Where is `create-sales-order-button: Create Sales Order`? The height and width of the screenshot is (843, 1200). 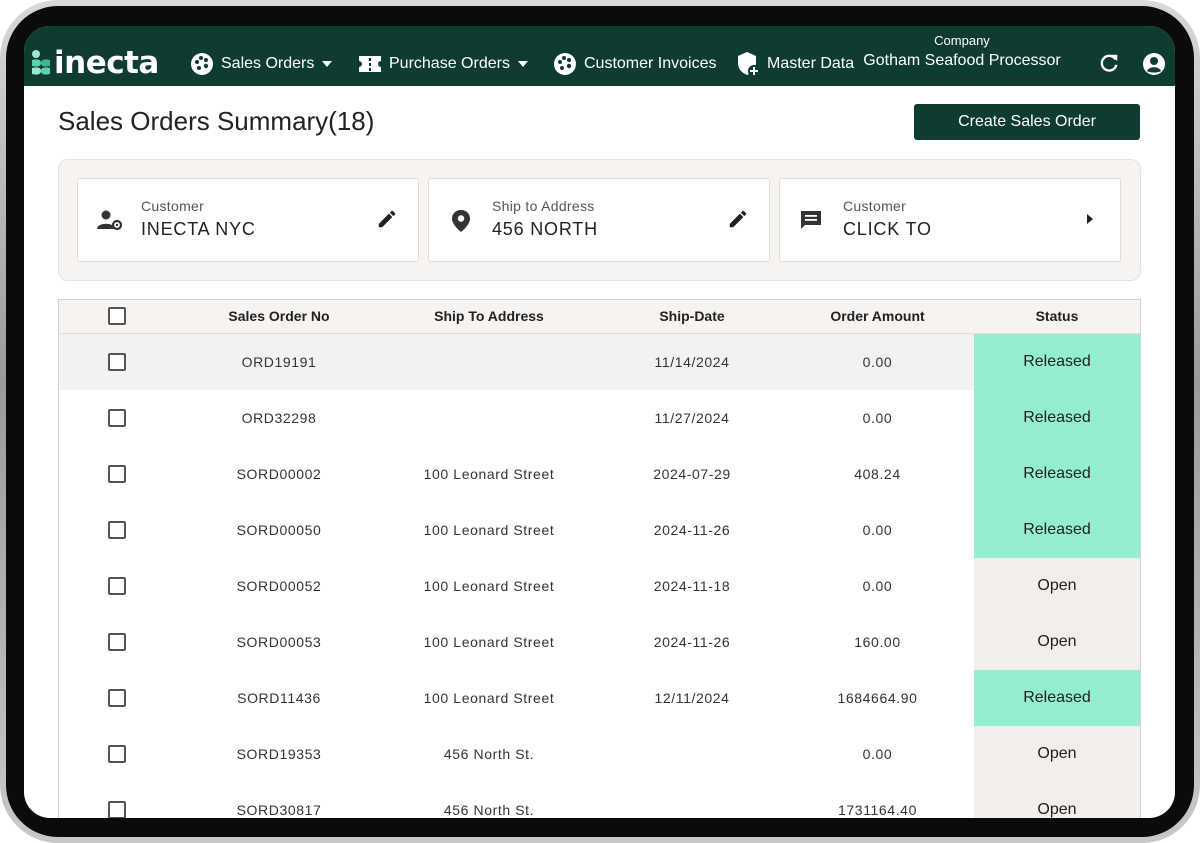
create-sales-order-button: Create Sales Order is located at coordinates (1027, 122).